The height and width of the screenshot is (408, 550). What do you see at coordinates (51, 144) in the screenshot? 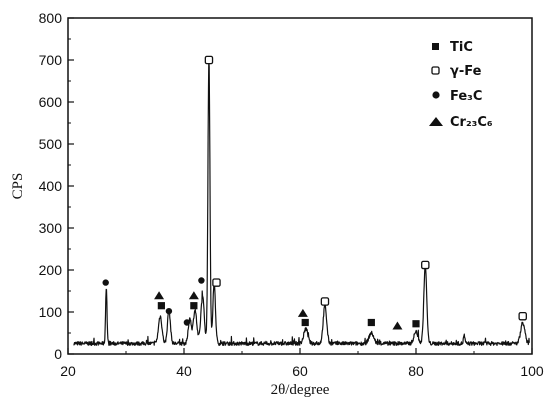
I see `y-tick-label: 500` at bounding box center [51, 144].